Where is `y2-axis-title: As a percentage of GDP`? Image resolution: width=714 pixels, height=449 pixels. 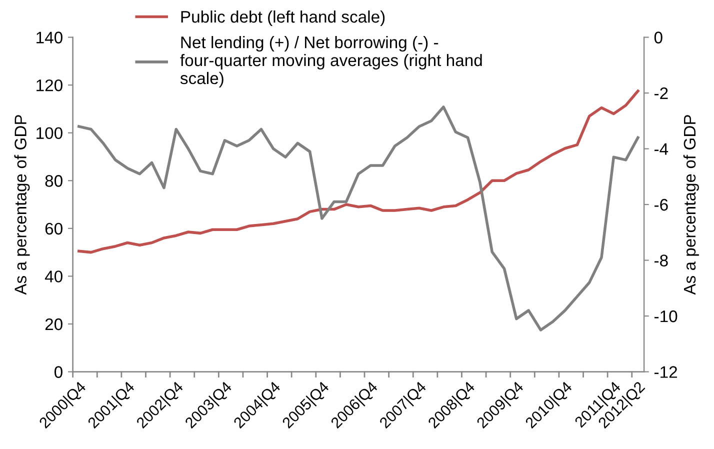
y2-axis-title: As a percentage of GDP is located at coordinates (691, 205).